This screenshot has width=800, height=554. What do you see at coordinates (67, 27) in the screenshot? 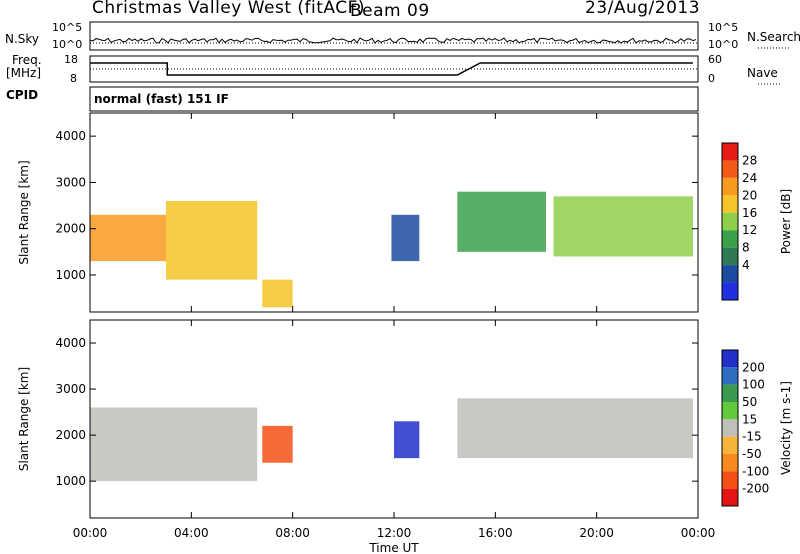
I see `noise-top-tick: 10^5` at bounding box center [67, 27].